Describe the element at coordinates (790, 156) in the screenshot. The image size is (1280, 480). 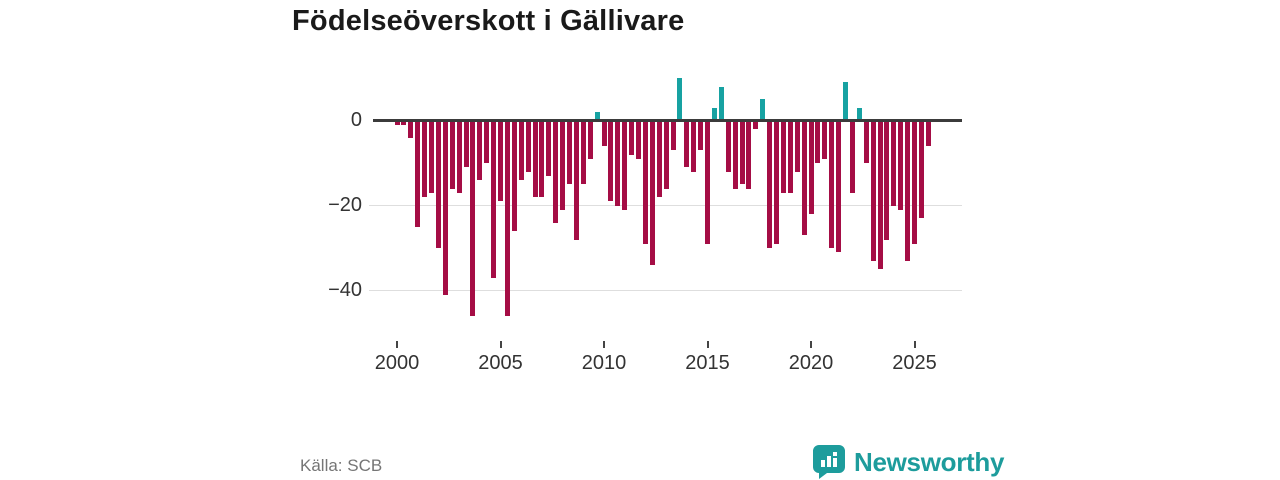
I see `bar-2019-p1` at that location.